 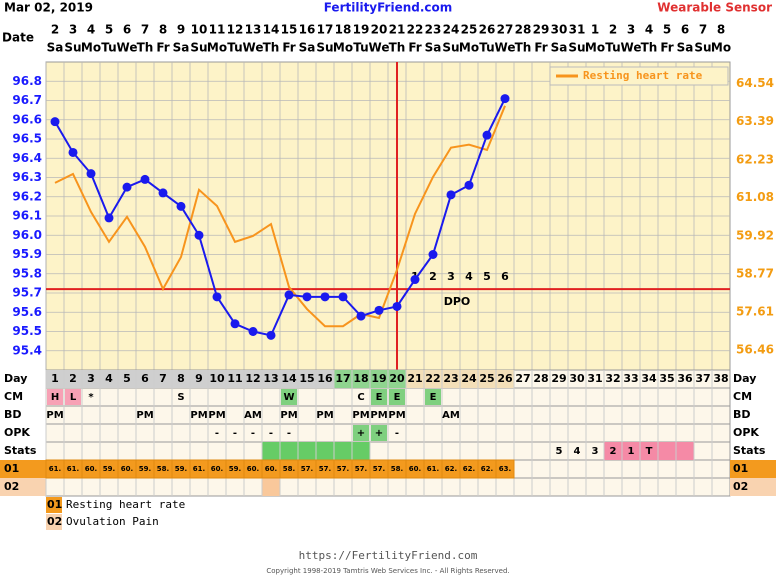 I want to click on day-number: 36, so click(x=685, y=378).